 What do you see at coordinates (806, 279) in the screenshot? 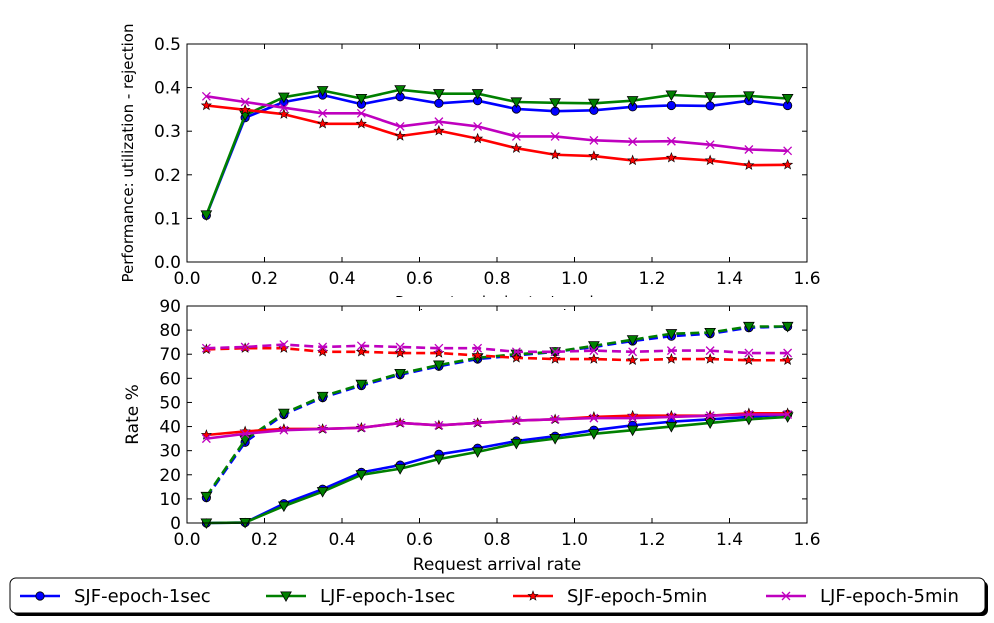
I see `x-tick-label: 1.6` at bounding box center [806, 279].